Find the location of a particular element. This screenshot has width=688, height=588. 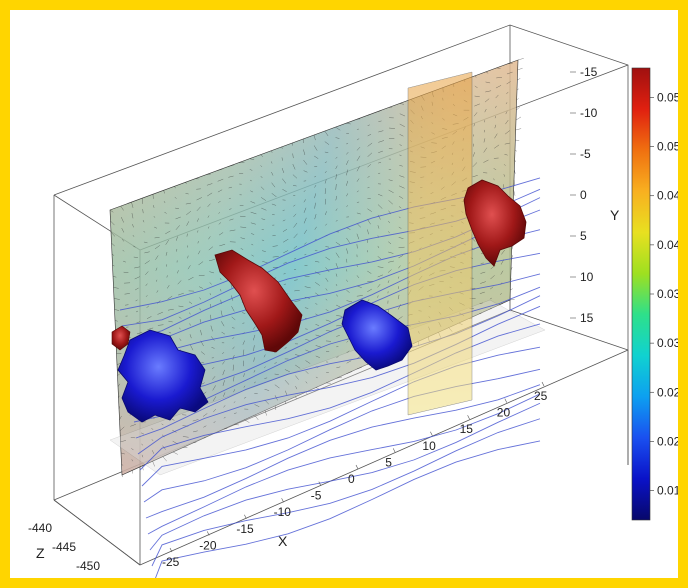

z-axis: -440-445-450 Z is located at coordinates (64, 547).